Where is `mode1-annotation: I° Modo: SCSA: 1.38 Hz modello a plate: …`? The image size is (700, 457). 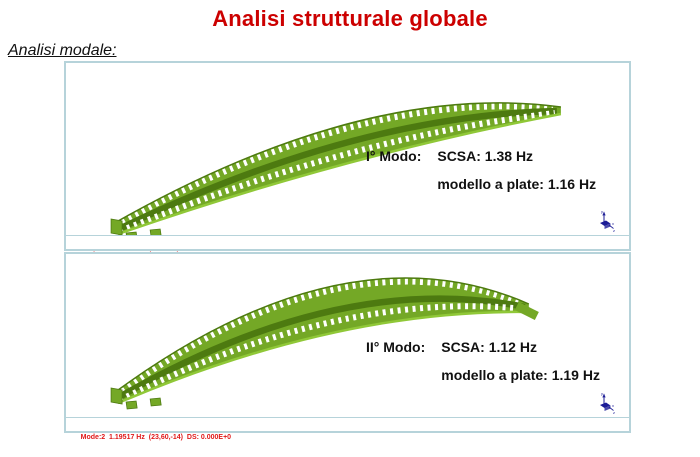
mode1-annotation: I° Modo: SCSA: 1.38 Hz modello a plate: … is located at coordinates (481, 170).